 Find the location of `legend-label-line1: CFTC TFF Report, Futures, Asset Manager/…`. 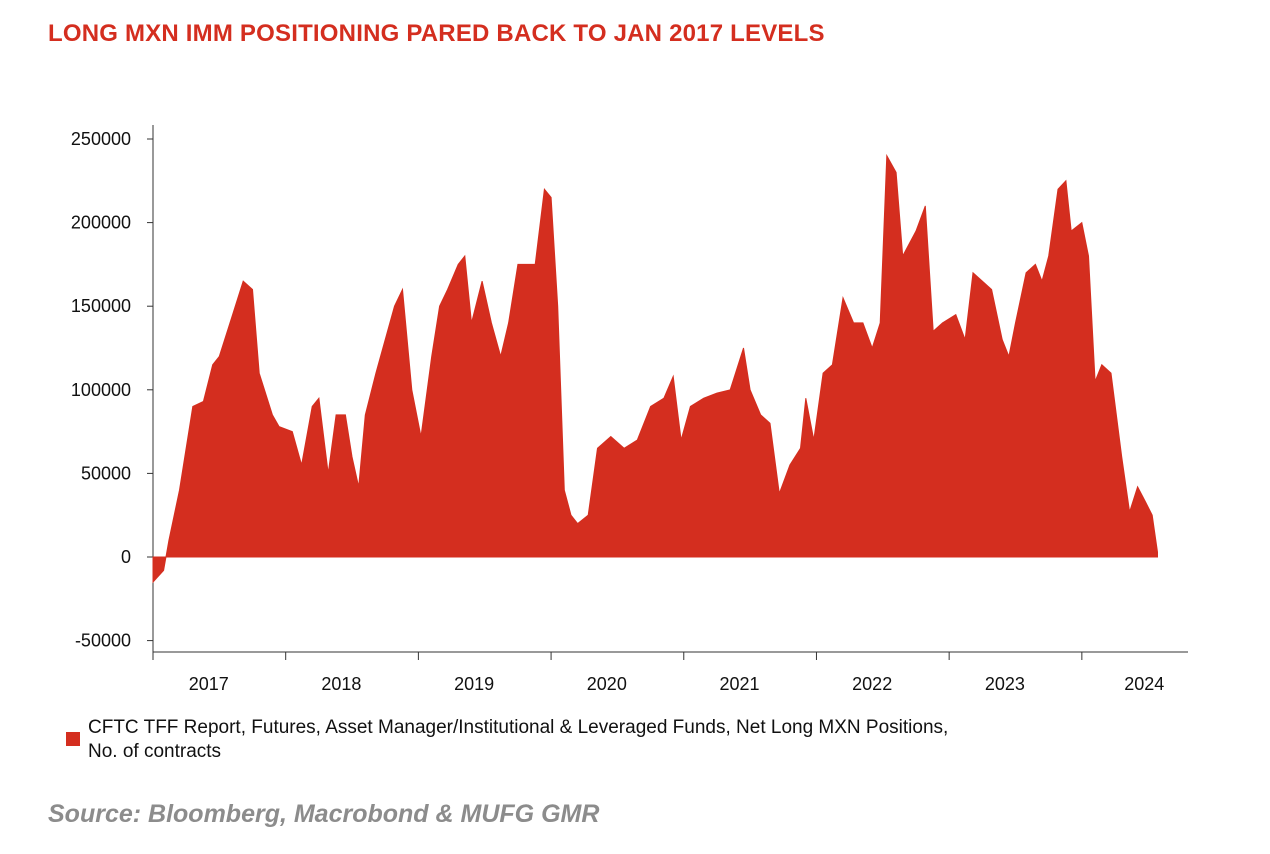

legend-label-line1: CFTC TFF Report, Futures, Asset Manager/… is located at coordinates (518, 727).